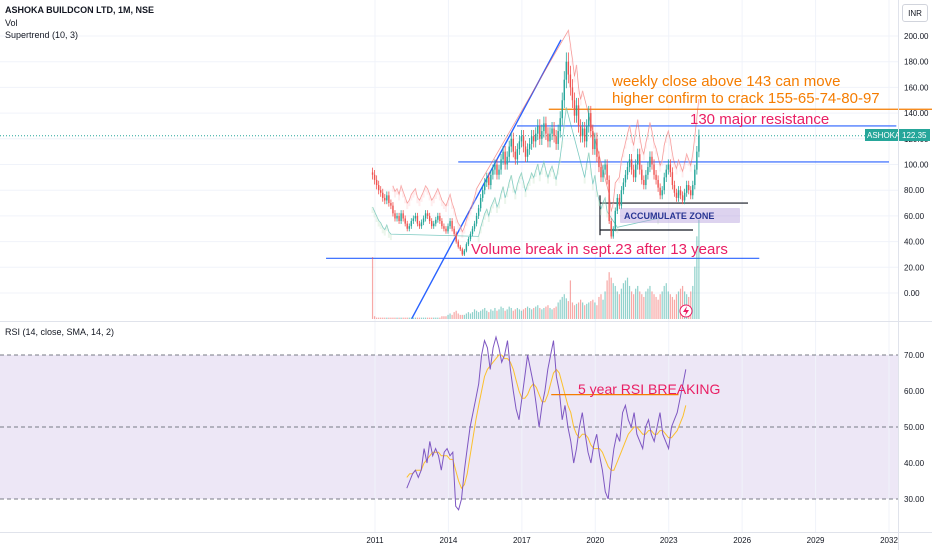 The height and width of the screenshot is (555, 932). Describe the element at coordinates (632, 540) in the screenshot. I see `time-axis: 2011 2014 2017 2020 2023 2026 2029 2032` at that location.